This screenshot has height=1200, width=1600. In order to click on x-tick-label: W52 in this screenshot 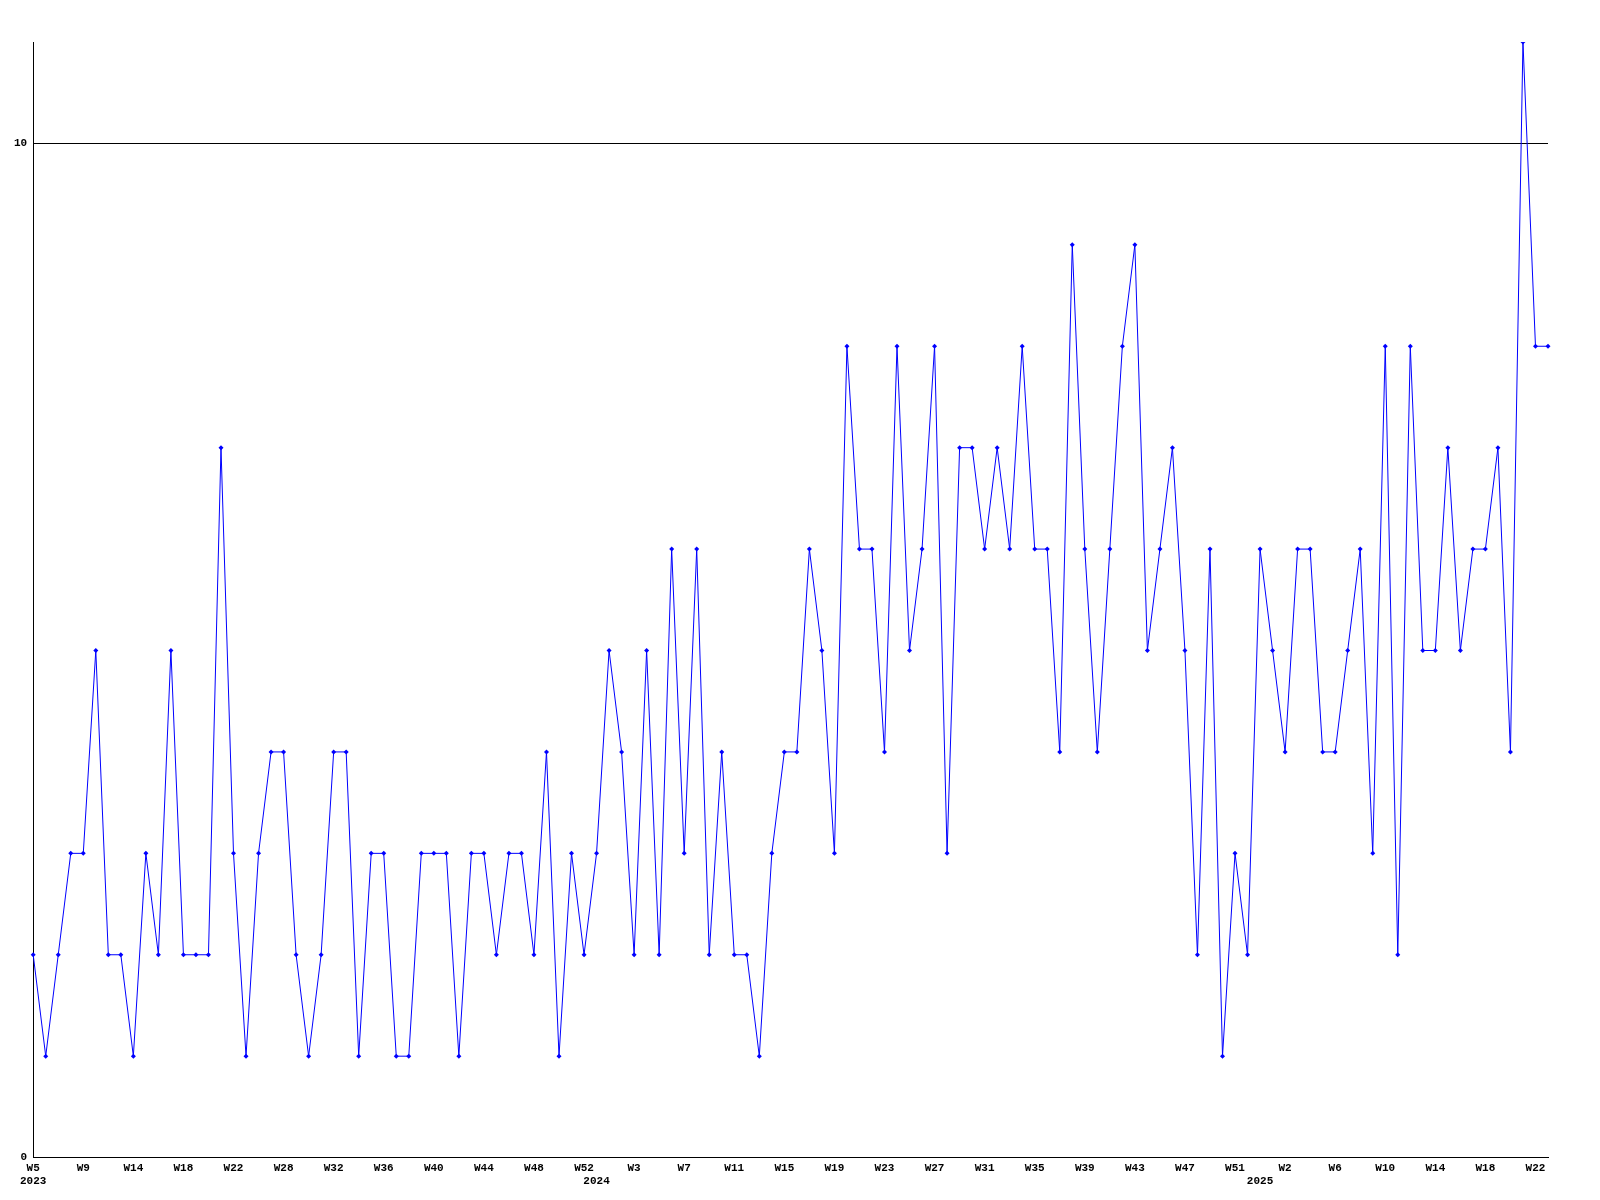, I will do `click(584, 1167)`.